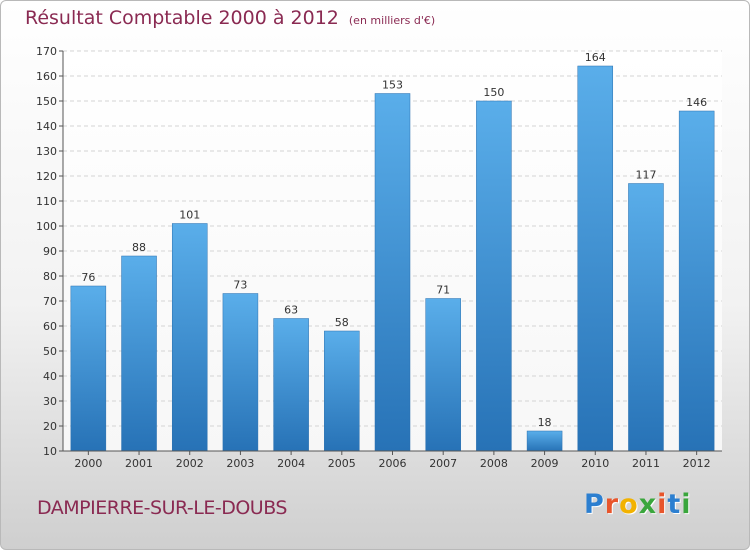 The image size is (750, 550). I want to click on x-tick-label: 2010, so click(595, 463).